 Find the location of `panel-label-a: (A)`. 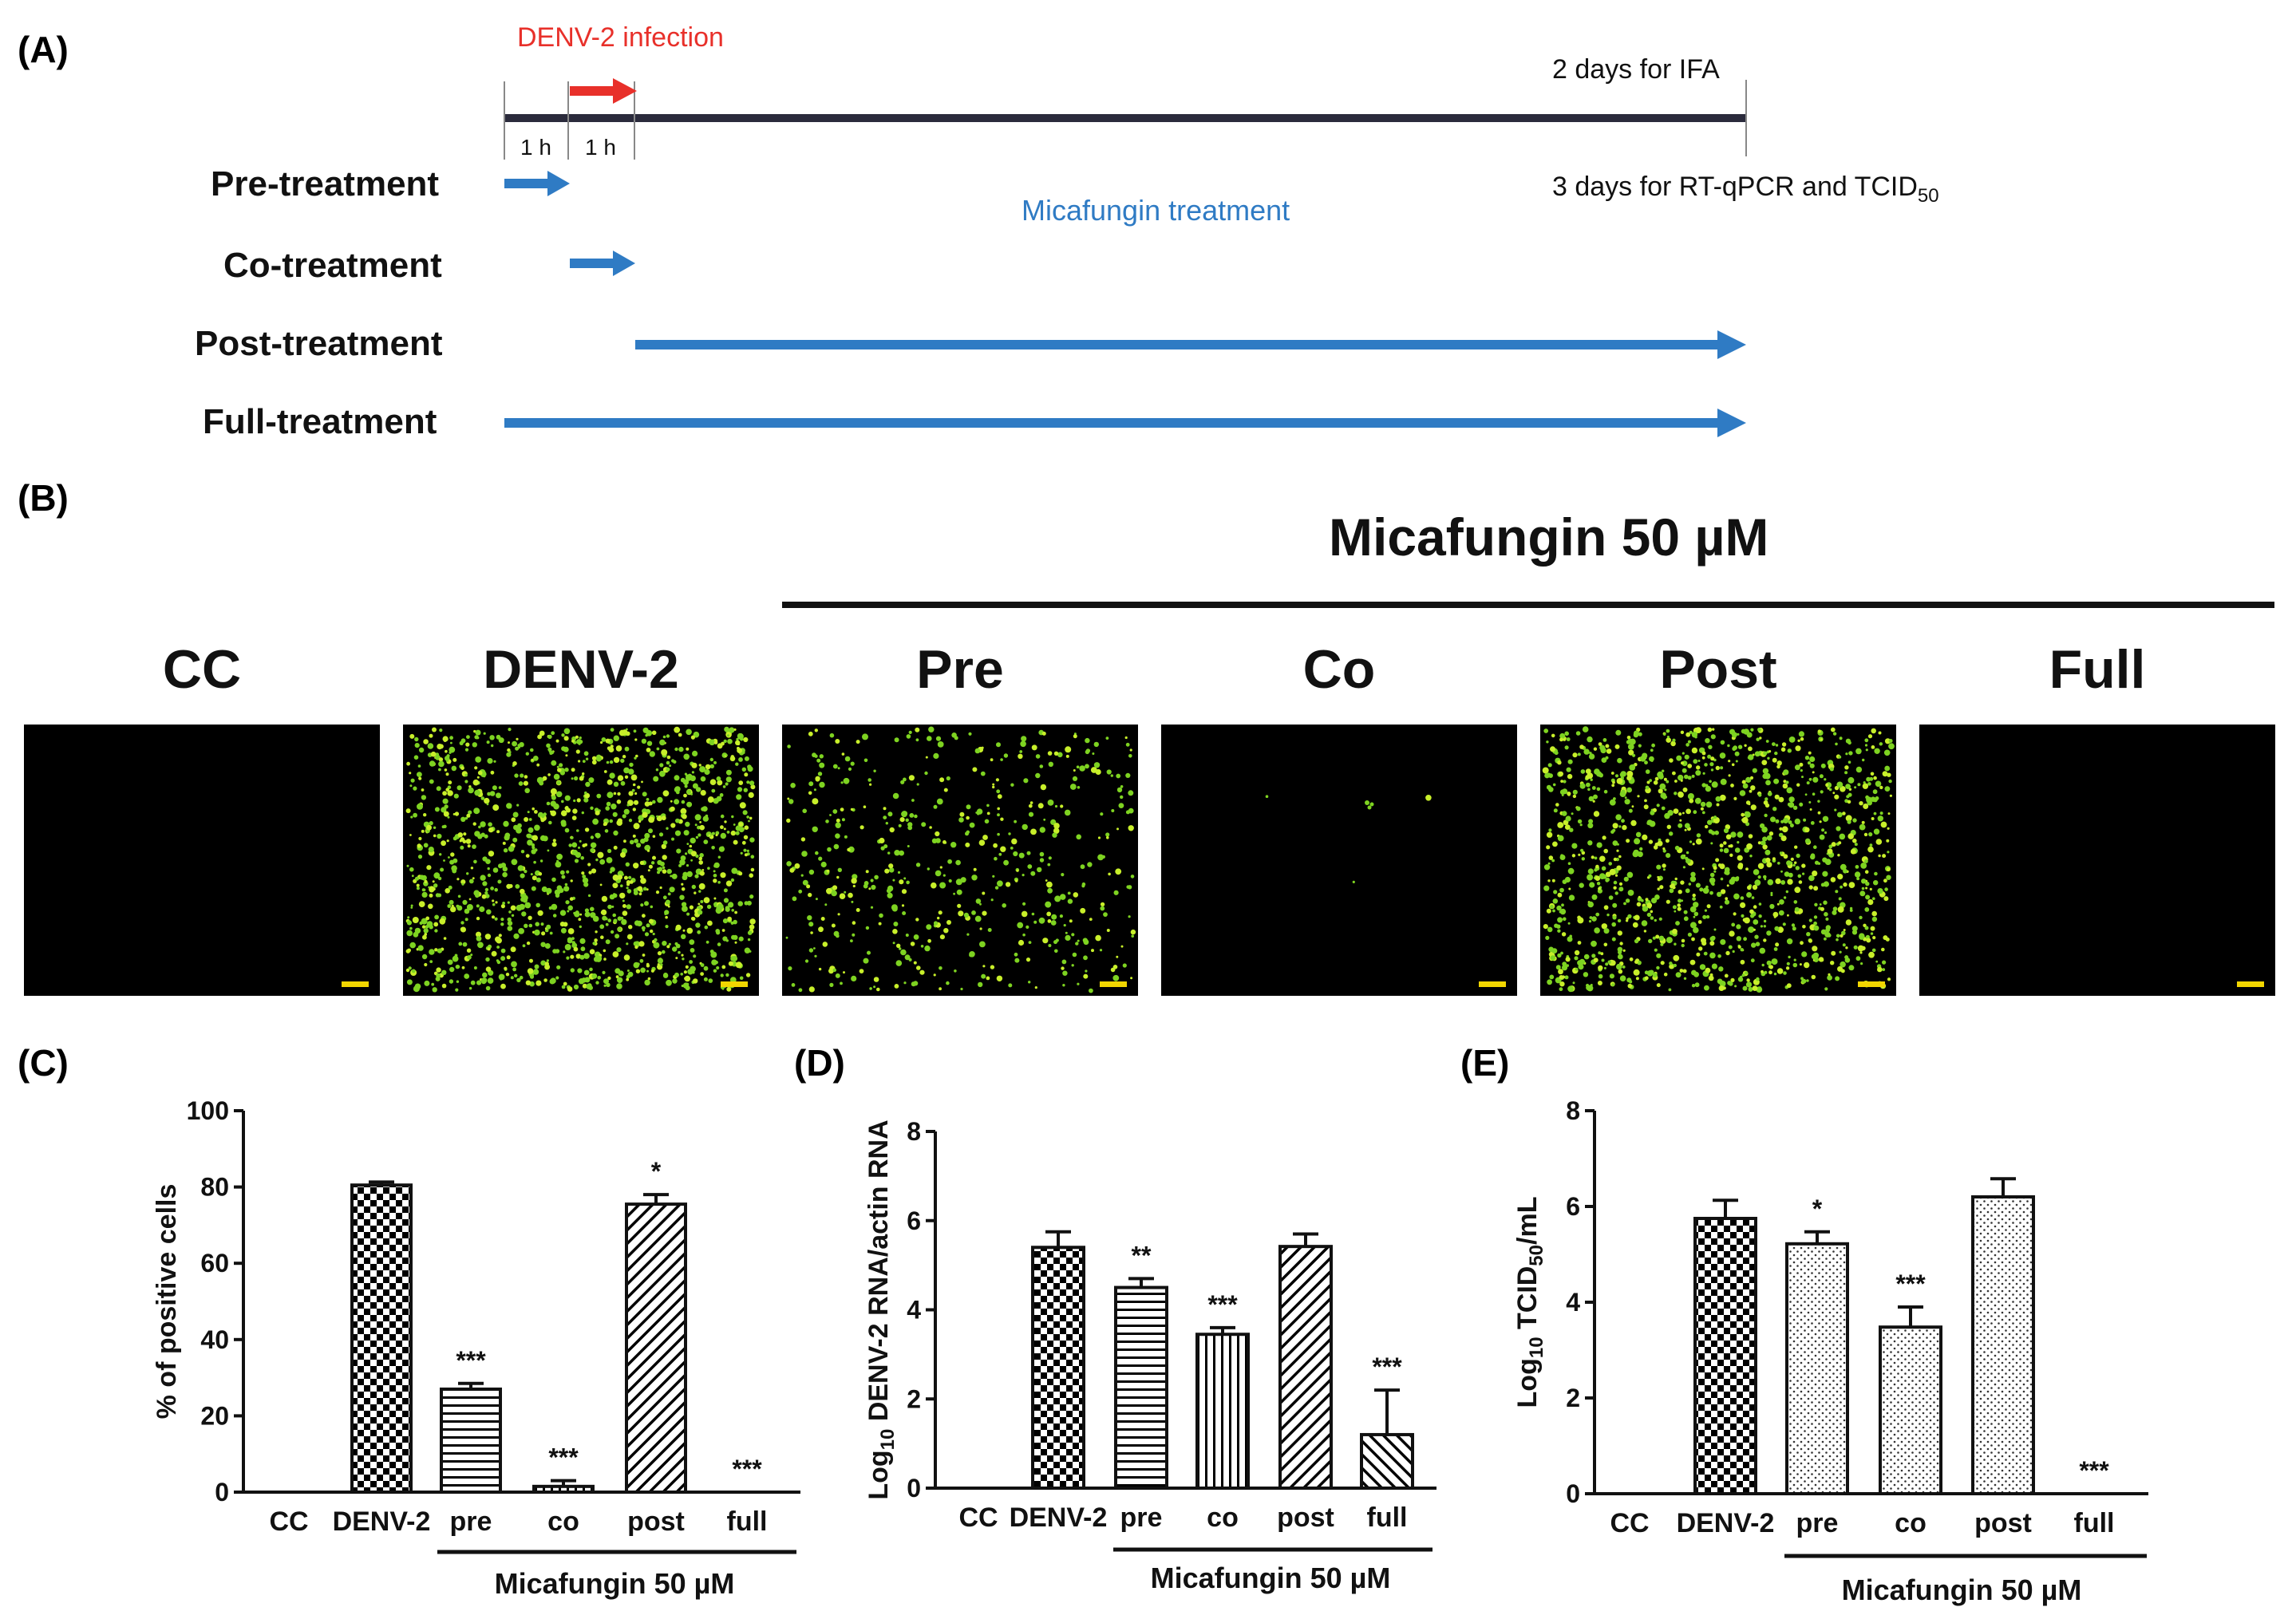

panel-label-a: (A) is located at coordinates (43, 49).